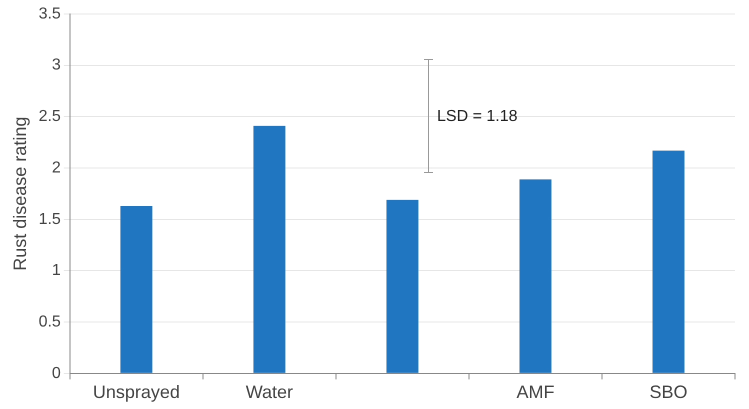 Image resolution: width=749 pixels, height=409 pixels. Describe the element at coordinates (49, 13) in the screenshot. I see `y-tick-label: 3.5` at that location.